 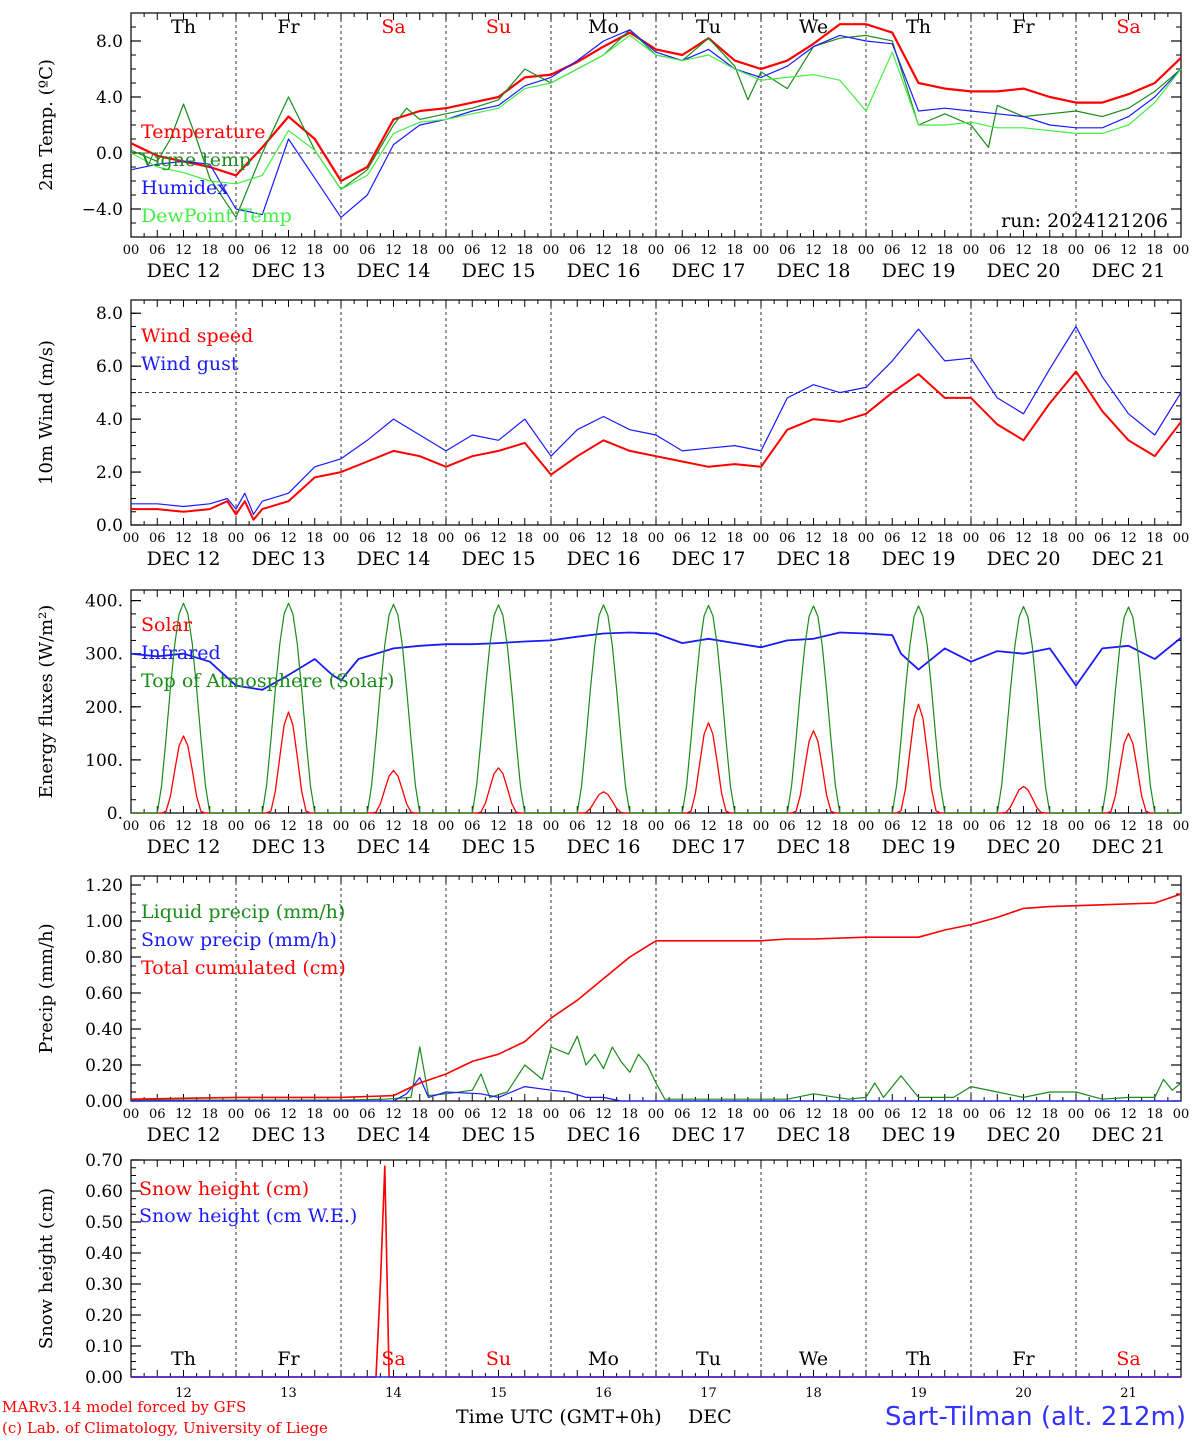 What do you see at coordinates (559, 1417) in the screenshot?
I see `time-axis-label: Time UTC (GMT+0h)` at bounding box center [559, 1417].